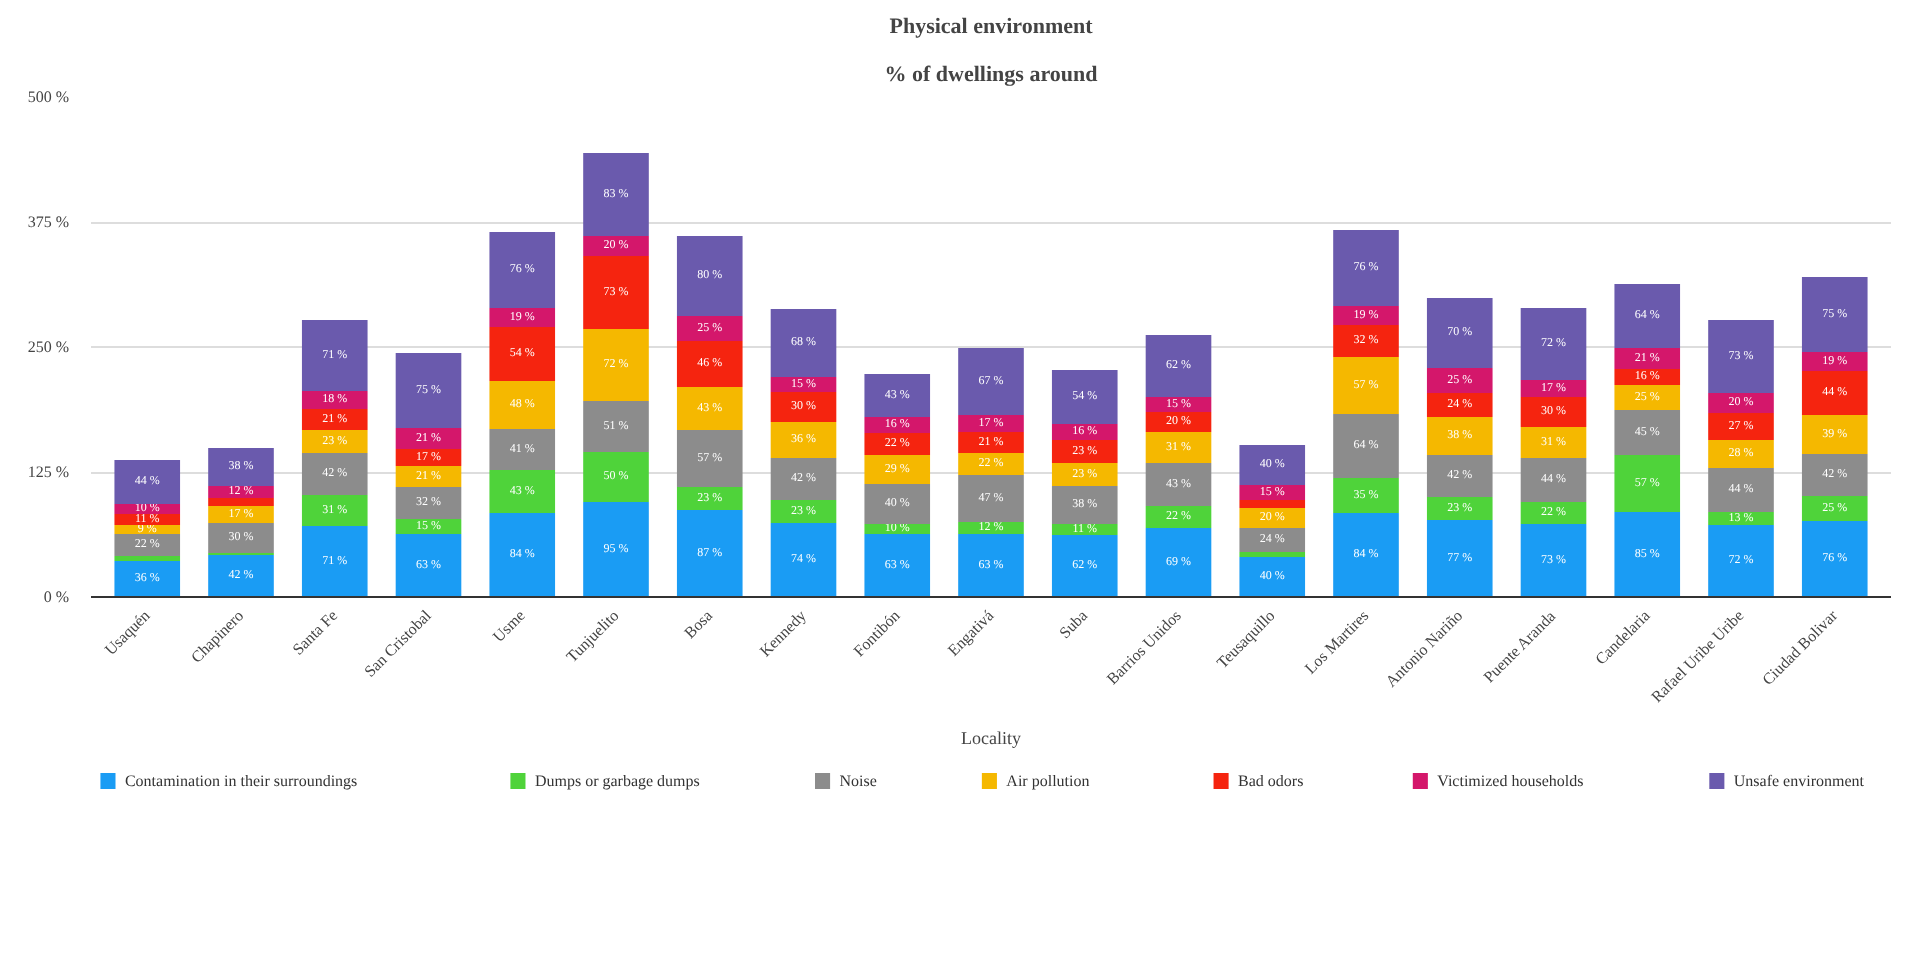  What do you see at coordinates (991, 27) in the screenshot?
I see `chart-title: Physical environment` at bounding box center [991, 27].